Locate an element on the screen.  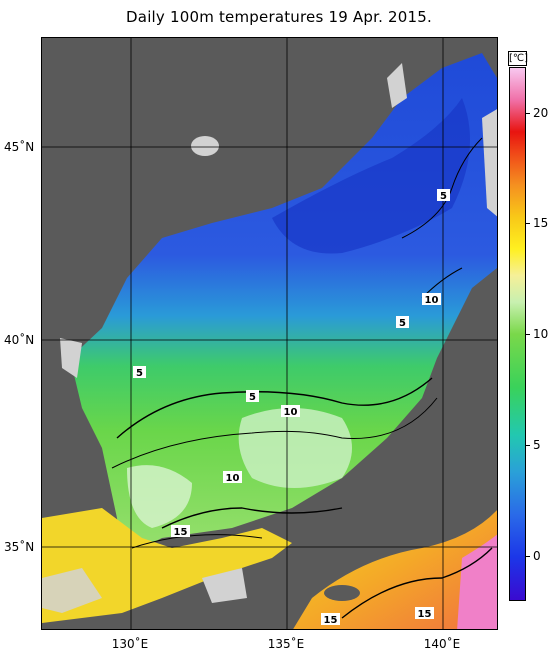
colorbar is located at coordinates (517, 334).